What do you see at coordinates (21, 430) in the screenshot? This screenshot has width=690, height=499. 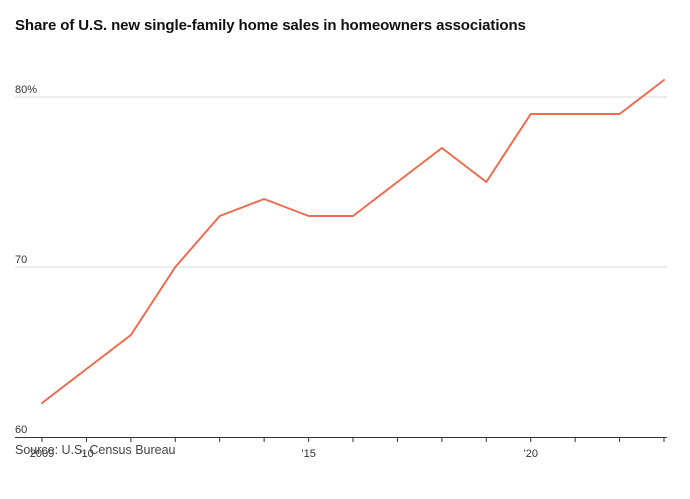 I see `y-tick-label-60: 60` at bounding box center [21, 430].